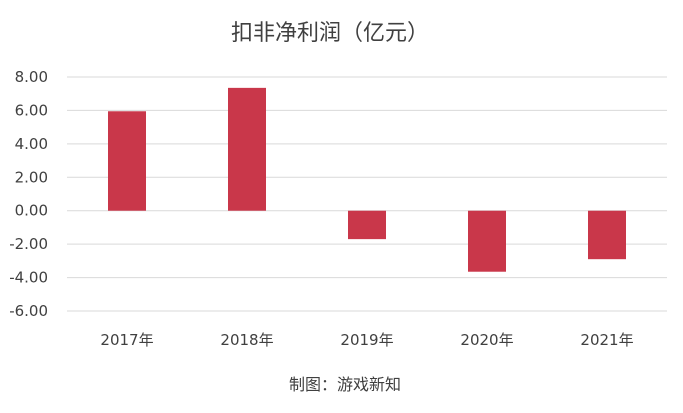  Describe the element at coordinates (28, 244) in the screenshot. I see `y-tick-label: -2.00` at that location.